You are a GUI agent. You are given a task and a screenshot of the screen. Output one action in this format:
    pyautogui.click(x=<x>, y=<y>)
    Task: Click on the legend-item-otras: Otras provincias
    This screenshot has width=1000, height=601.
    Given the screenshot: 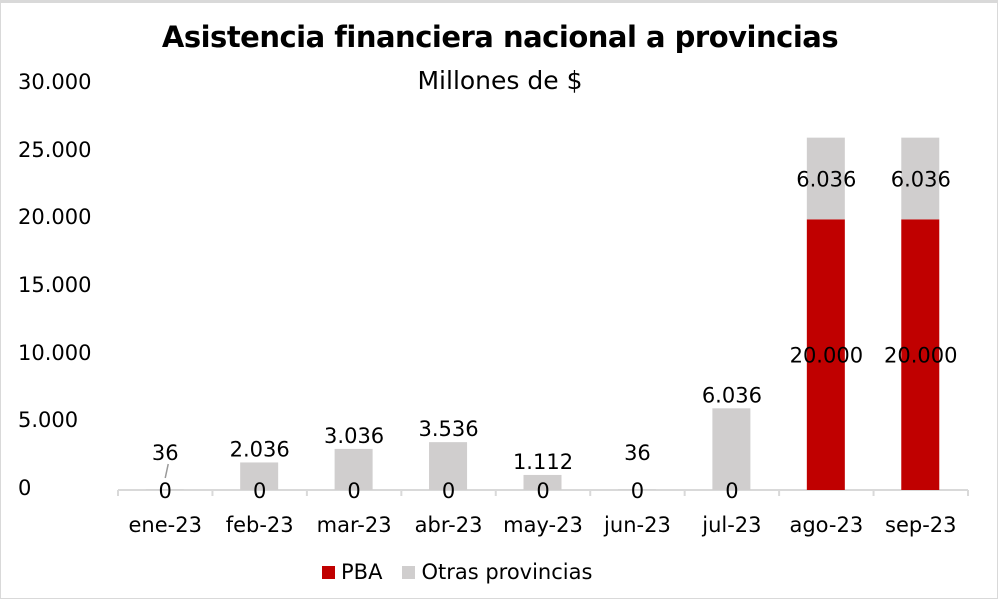 What is the action you would take?
    pyautogui.click(x=497, y=572)
    